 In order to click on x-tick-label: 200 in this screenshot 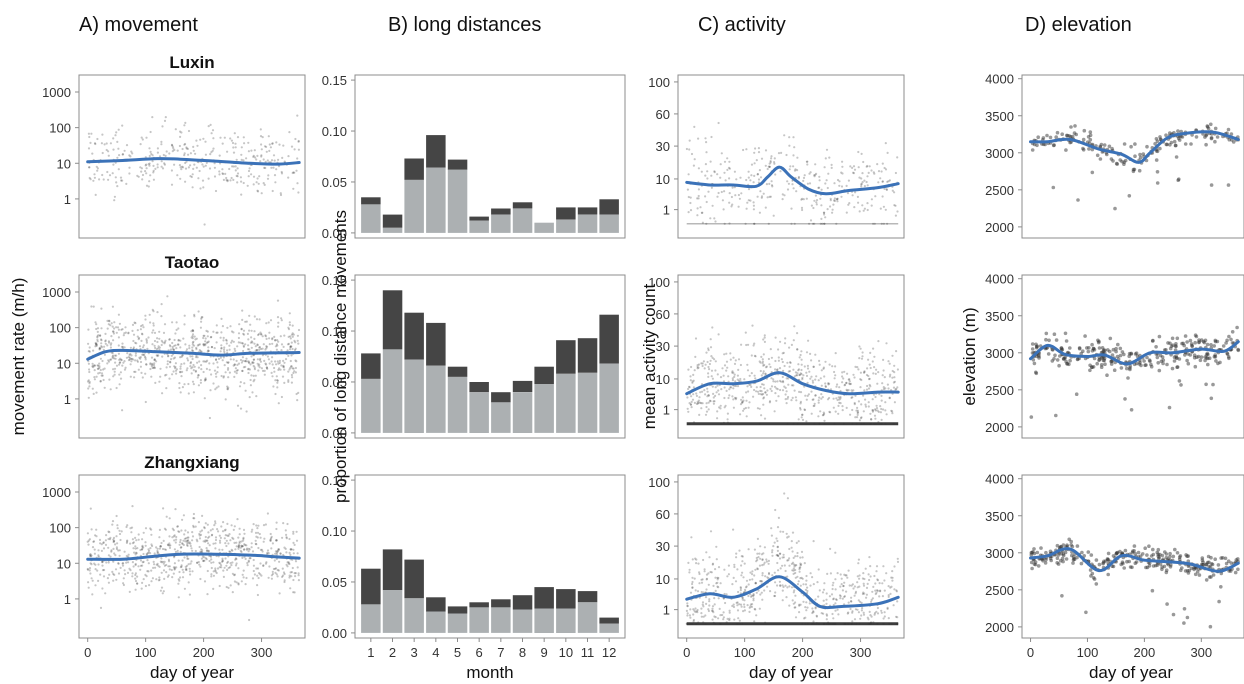, I will do `click(204, 652)`.